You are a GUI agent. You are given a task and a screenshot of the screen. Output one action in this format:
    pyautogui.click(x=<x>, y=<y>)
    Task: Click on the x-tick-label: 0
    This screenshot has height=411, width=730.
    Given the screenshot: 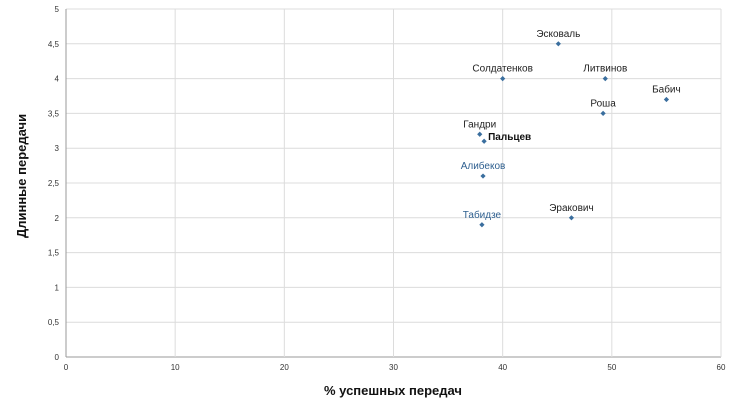 What is the action you would take?
    pyautogui.click(x=66, y=367)
    